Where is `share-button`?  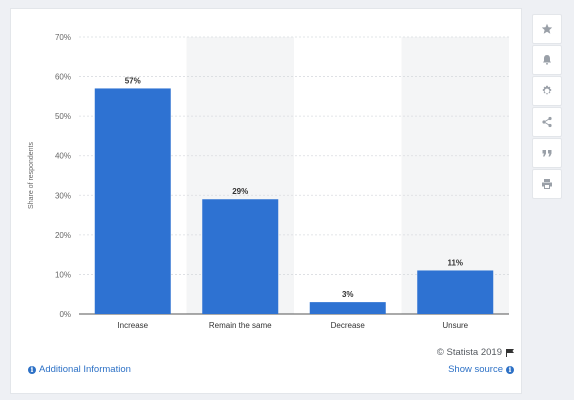
share-button is located at coordinates (547, 122).